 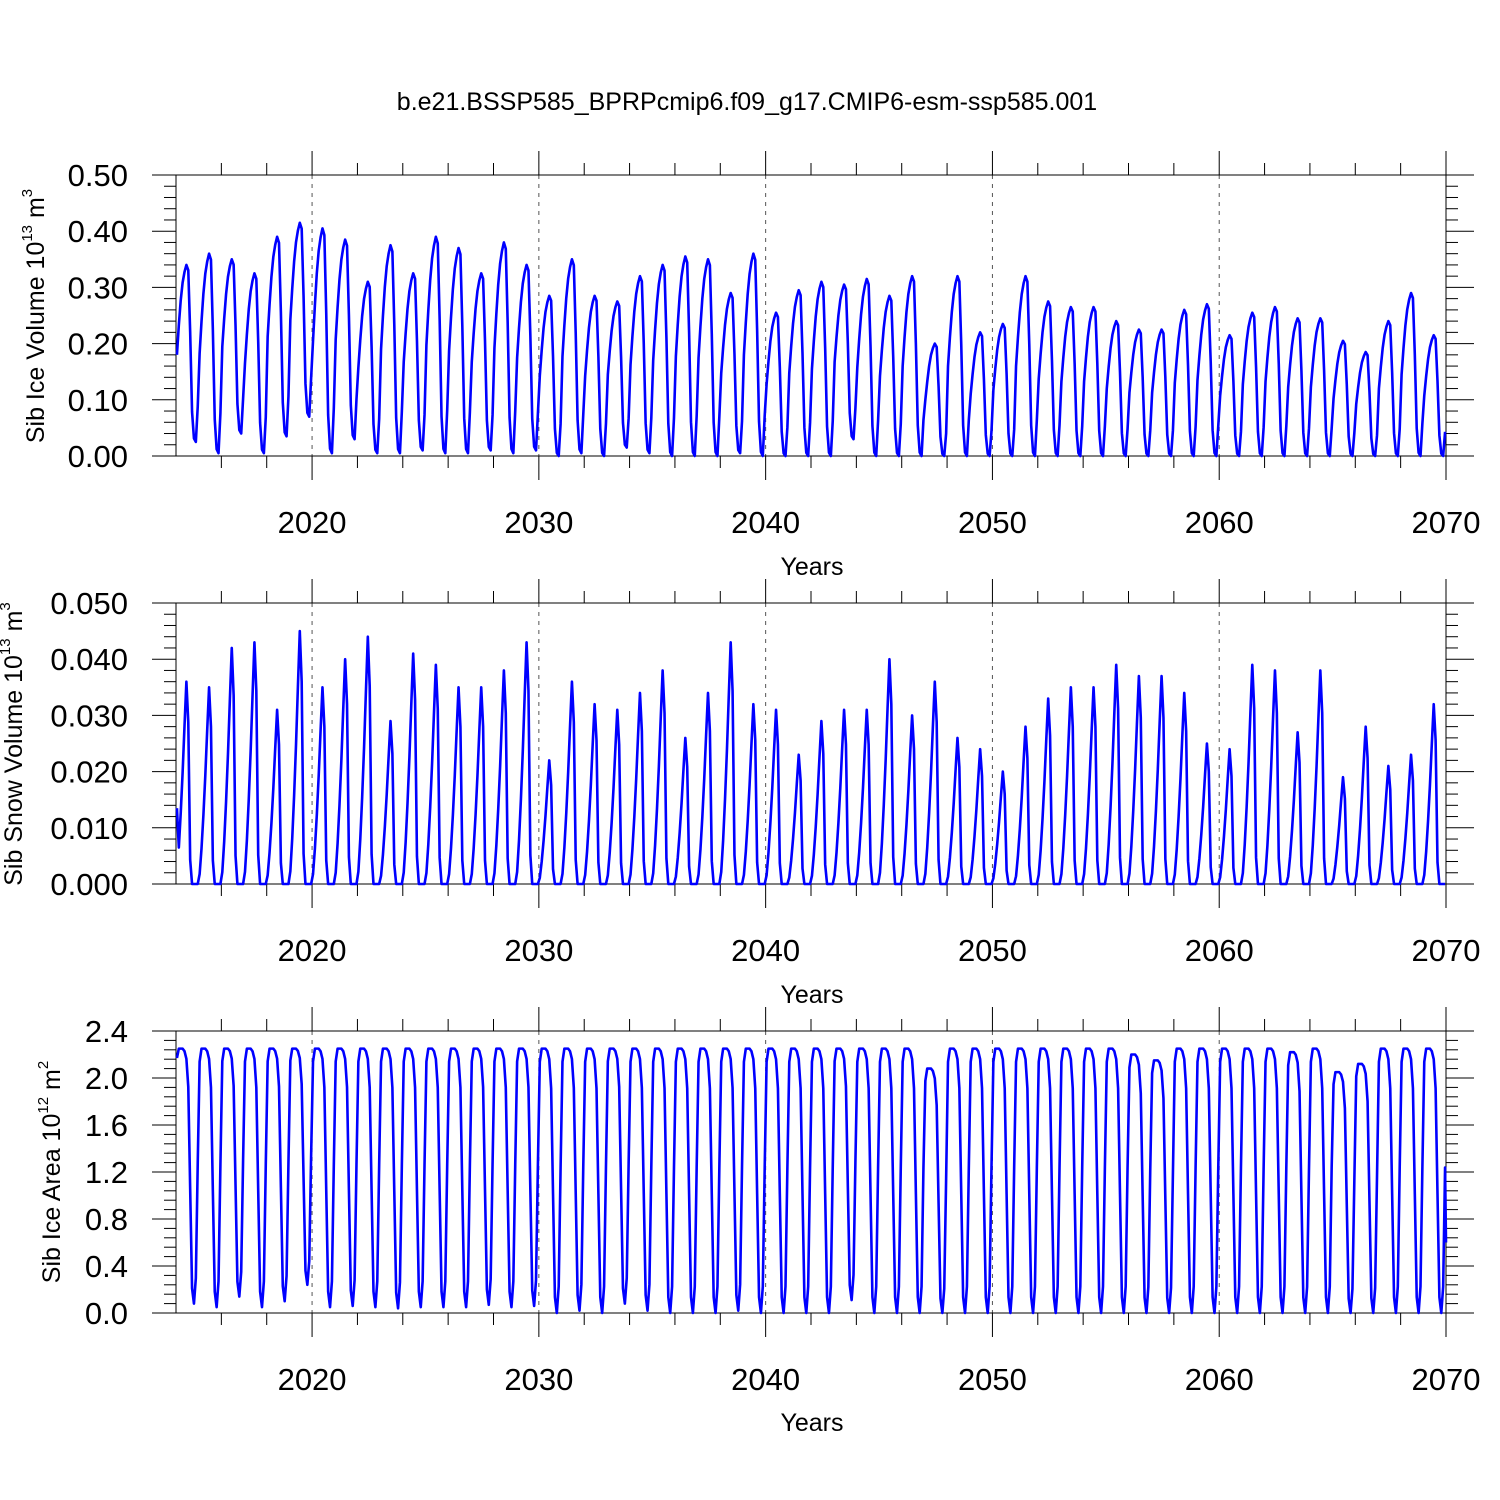 What do you see at coordinates (98, 400) in the screenshot?
I see `y-tick-label: 0.10` at bounding box center [98, 400].